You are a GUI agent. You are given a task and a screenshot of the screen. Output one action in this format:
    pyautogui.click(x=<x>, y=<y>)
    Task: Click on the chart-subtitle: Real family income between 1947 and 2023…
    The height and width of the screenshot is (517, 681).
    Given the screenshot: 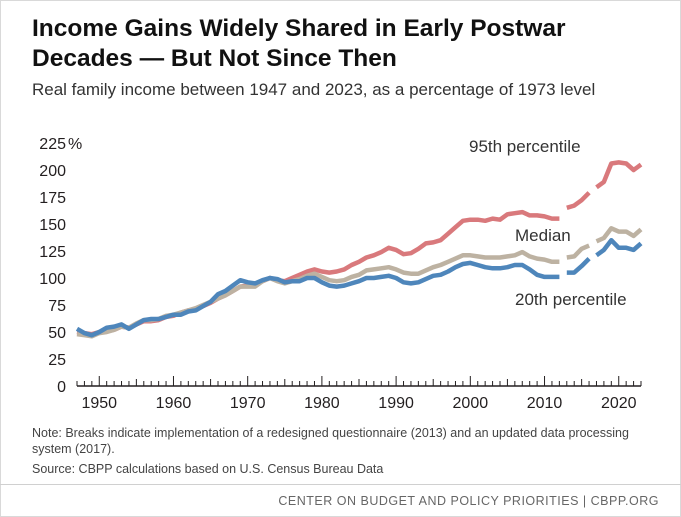 What is the action you would take?
    pyautogui.click(x=314, y=89)
    